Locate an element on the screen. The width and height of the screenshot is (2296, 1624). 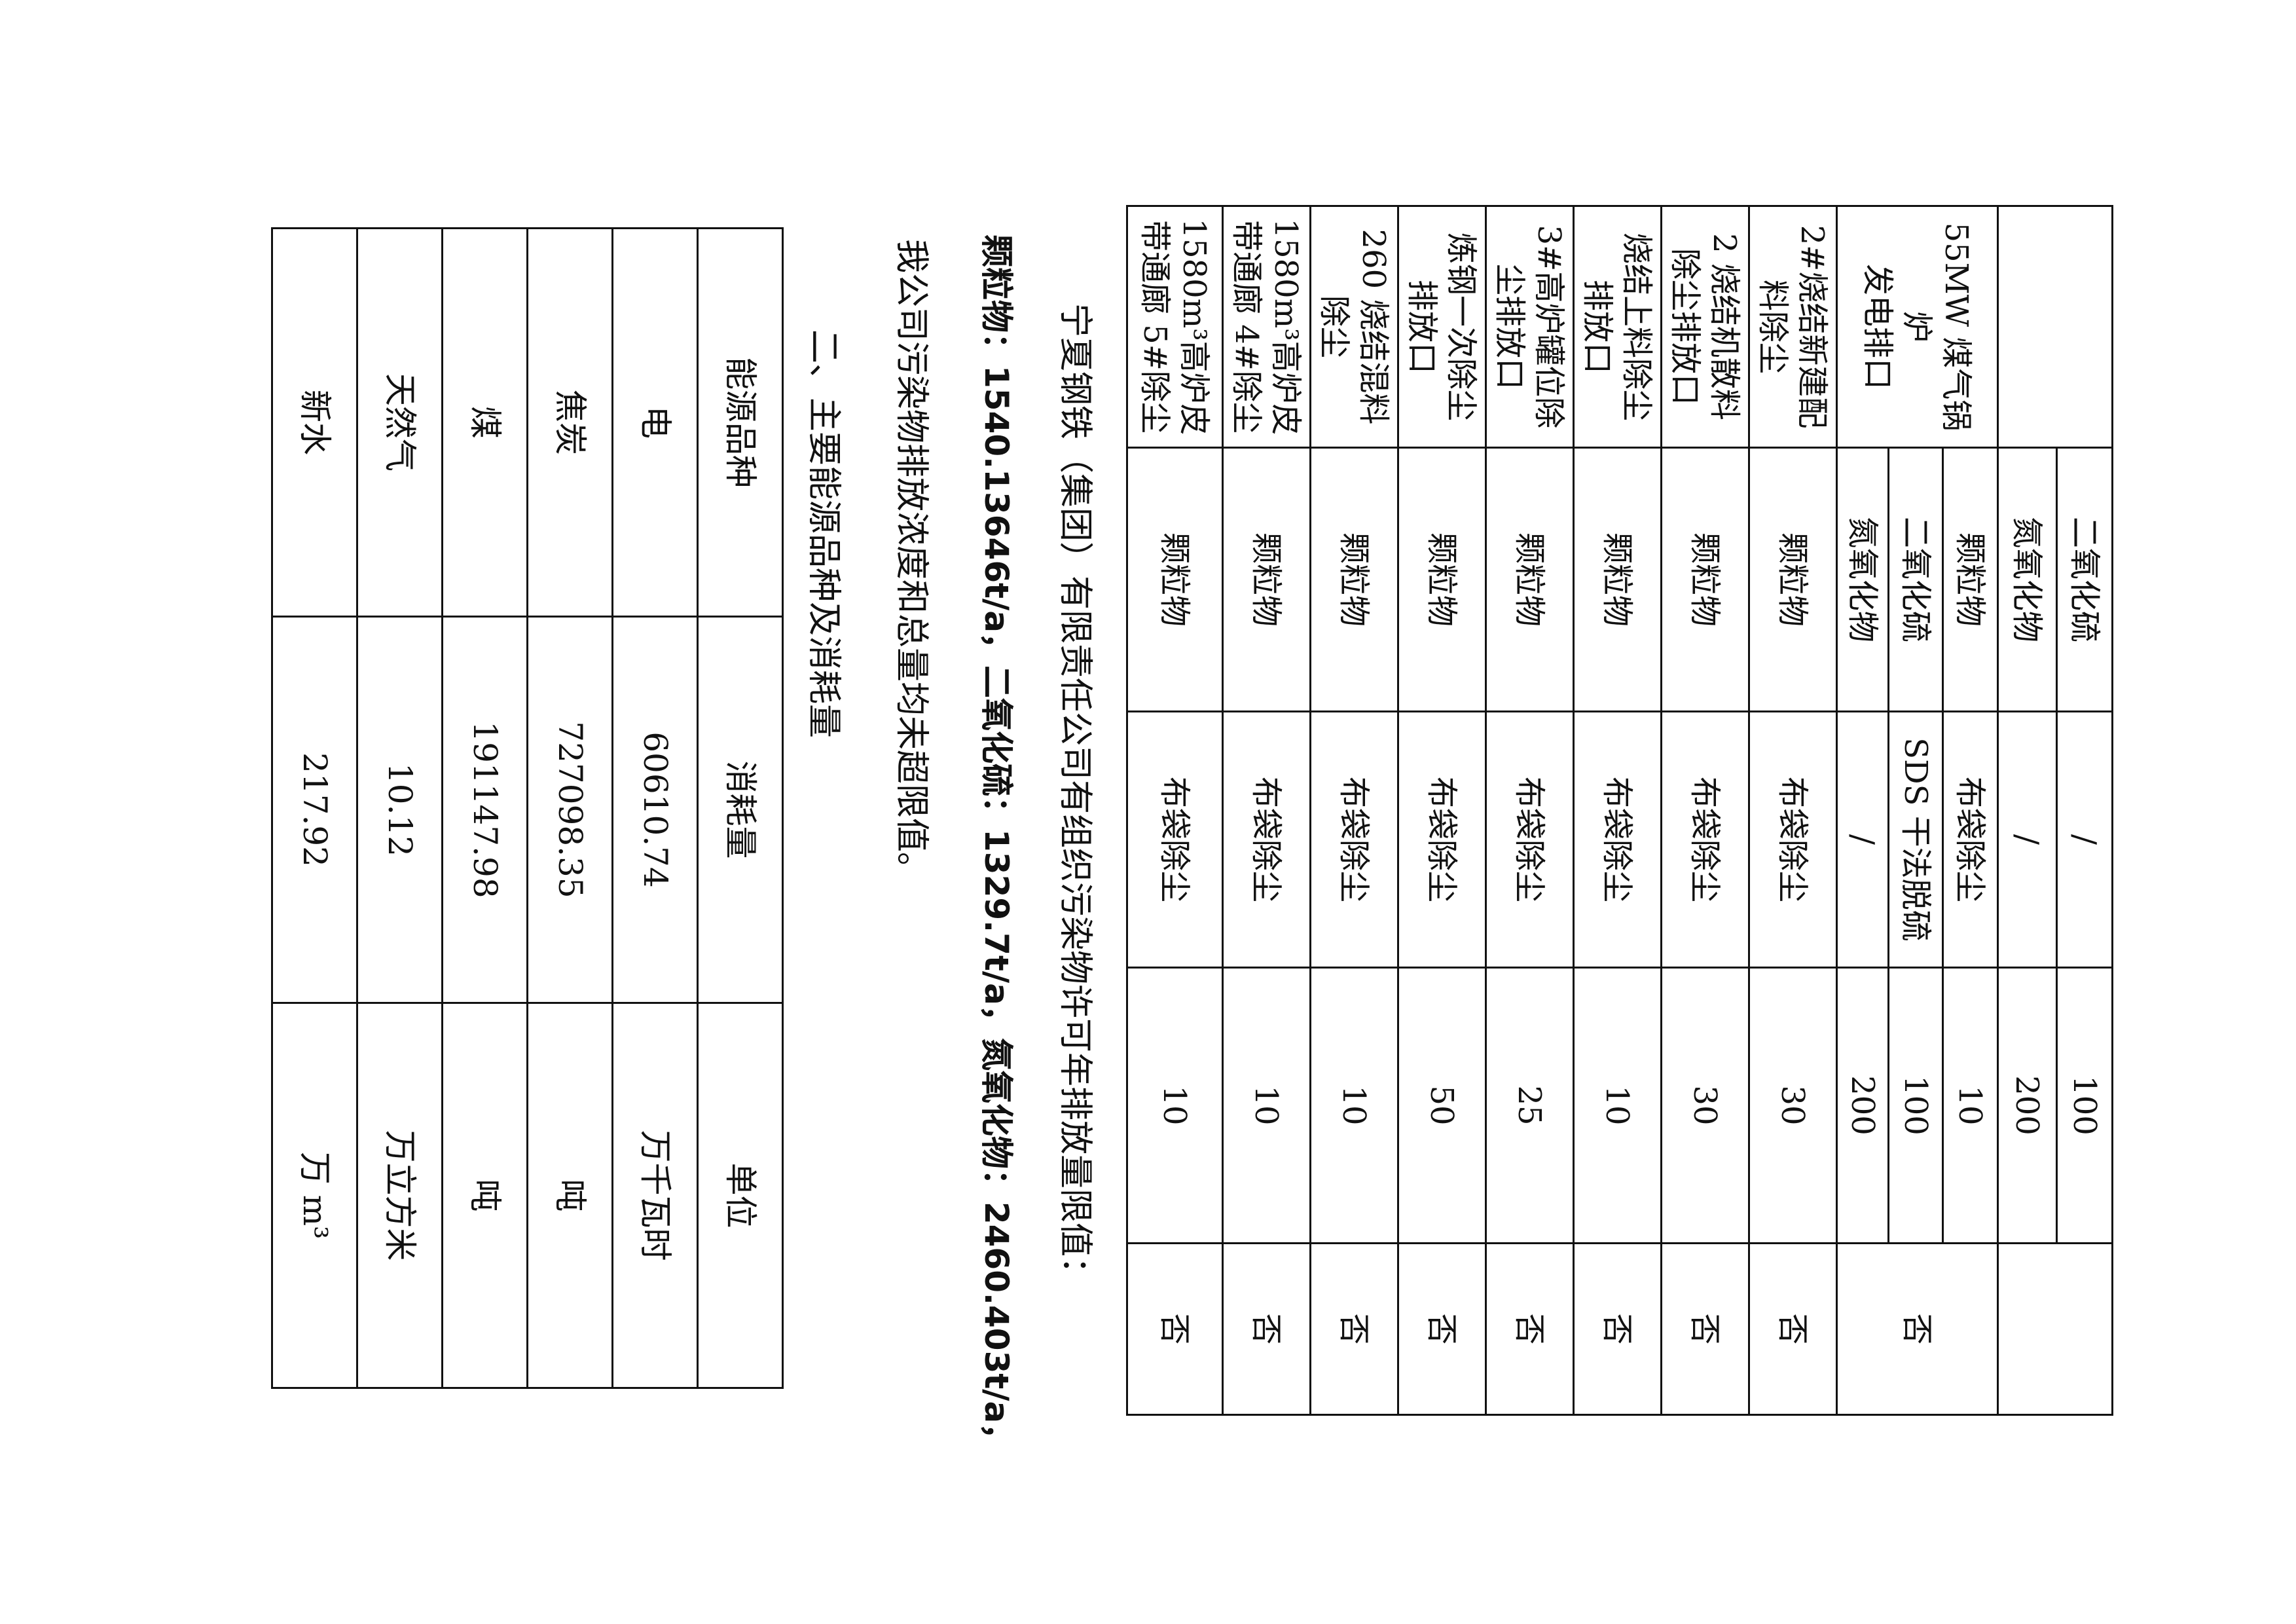
outlet-cell: 2 烧结机散料 除尘排放口 is located at coordinates (1705, 327).